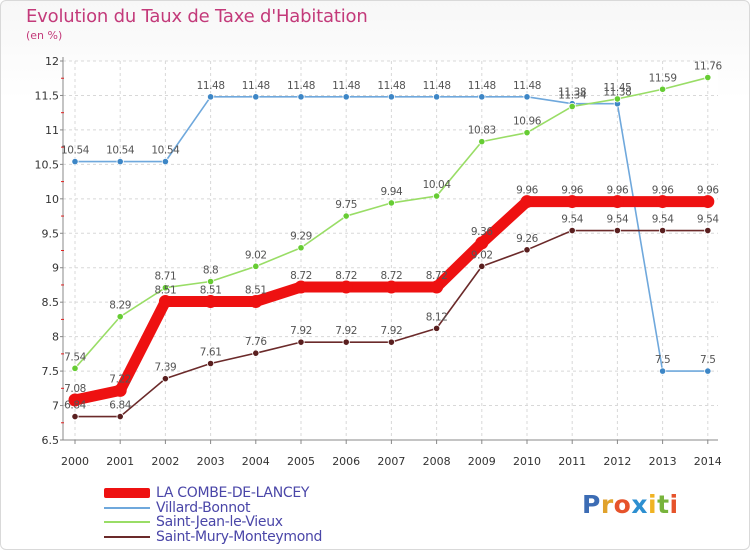 The width and height of the screenshot is (750, 550). Describe the element at coordinates (55, 337) in the screenshot. I see `y-tick-label: 8` at that location.